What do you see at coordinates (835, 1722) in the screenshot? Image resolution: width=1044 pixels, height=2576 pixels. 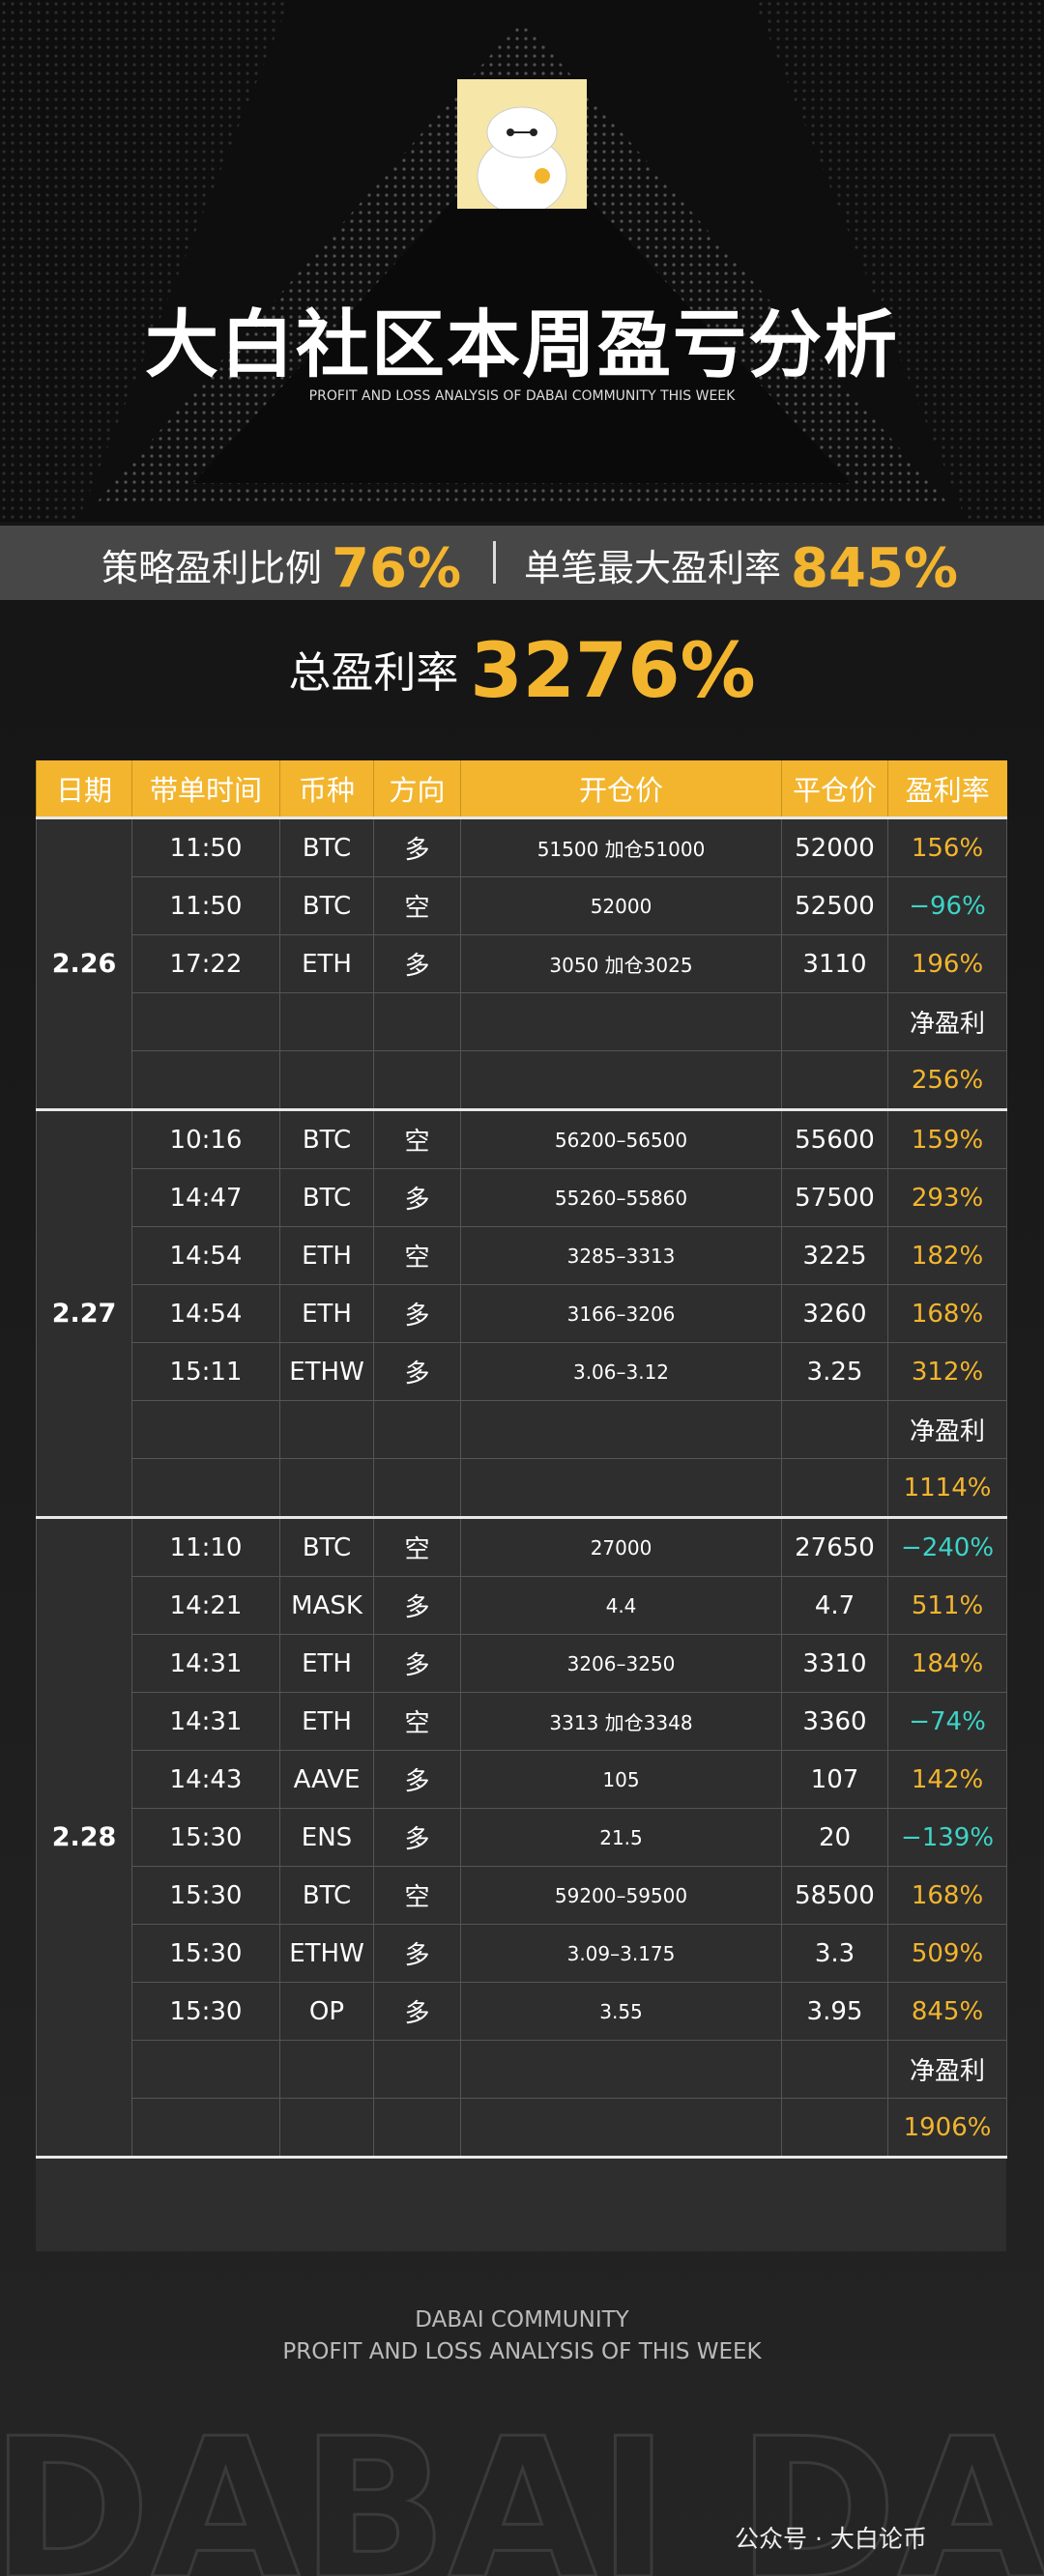 I see `close-price-cell: 3360` at bounding box center [835, 1722].